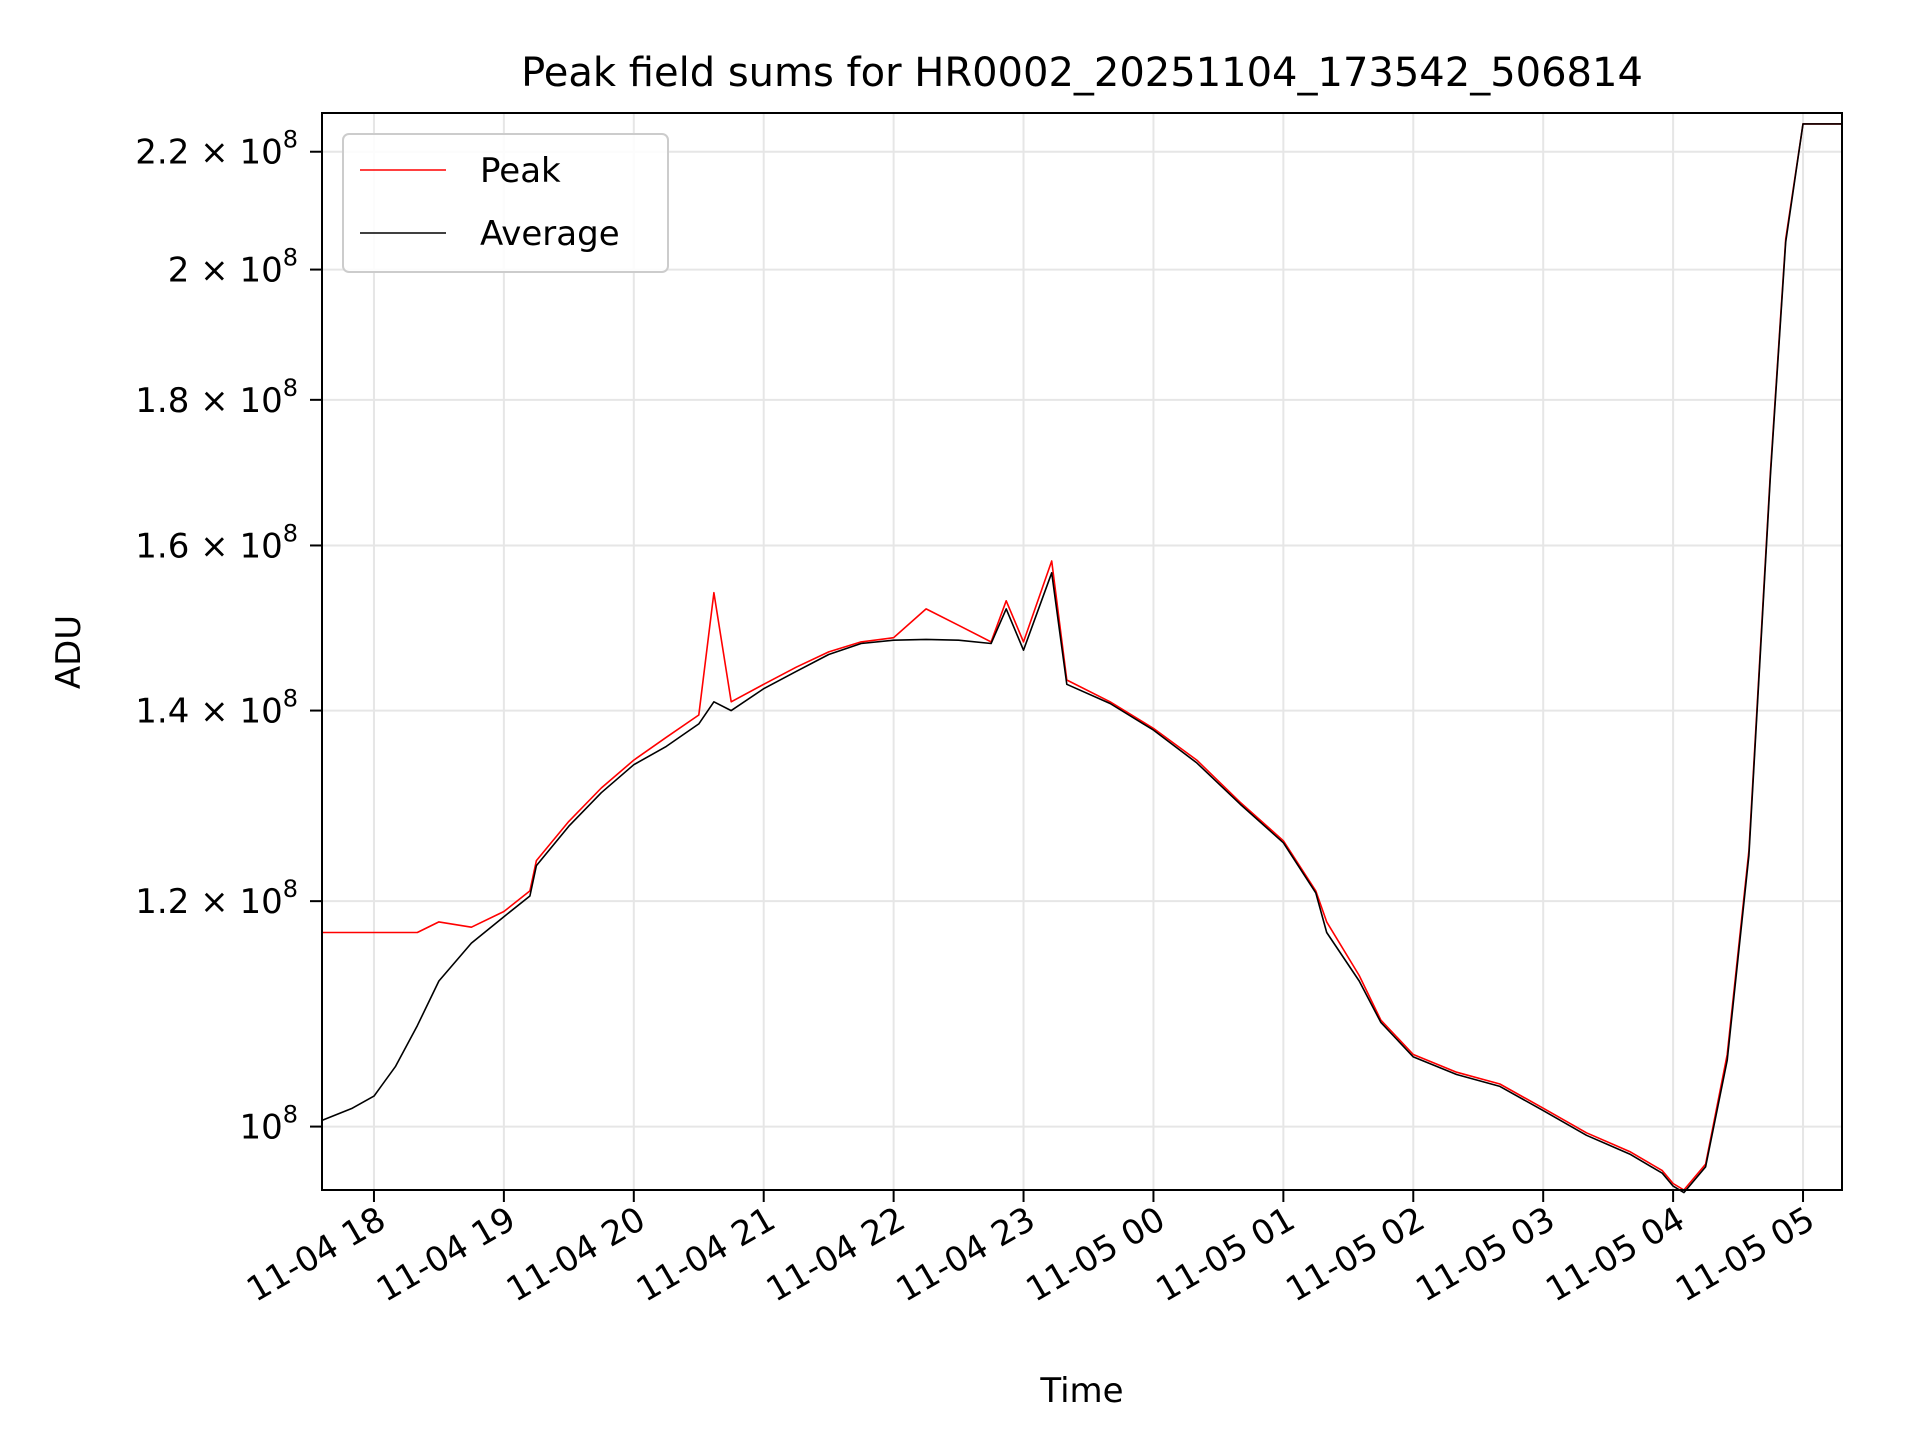 The width and height of the screenshot is (1920, 1440). What do you see at coordinates (550, 234) in the screenshot?
I see `legend-label-average: Average` at bounding box center [550, 234].